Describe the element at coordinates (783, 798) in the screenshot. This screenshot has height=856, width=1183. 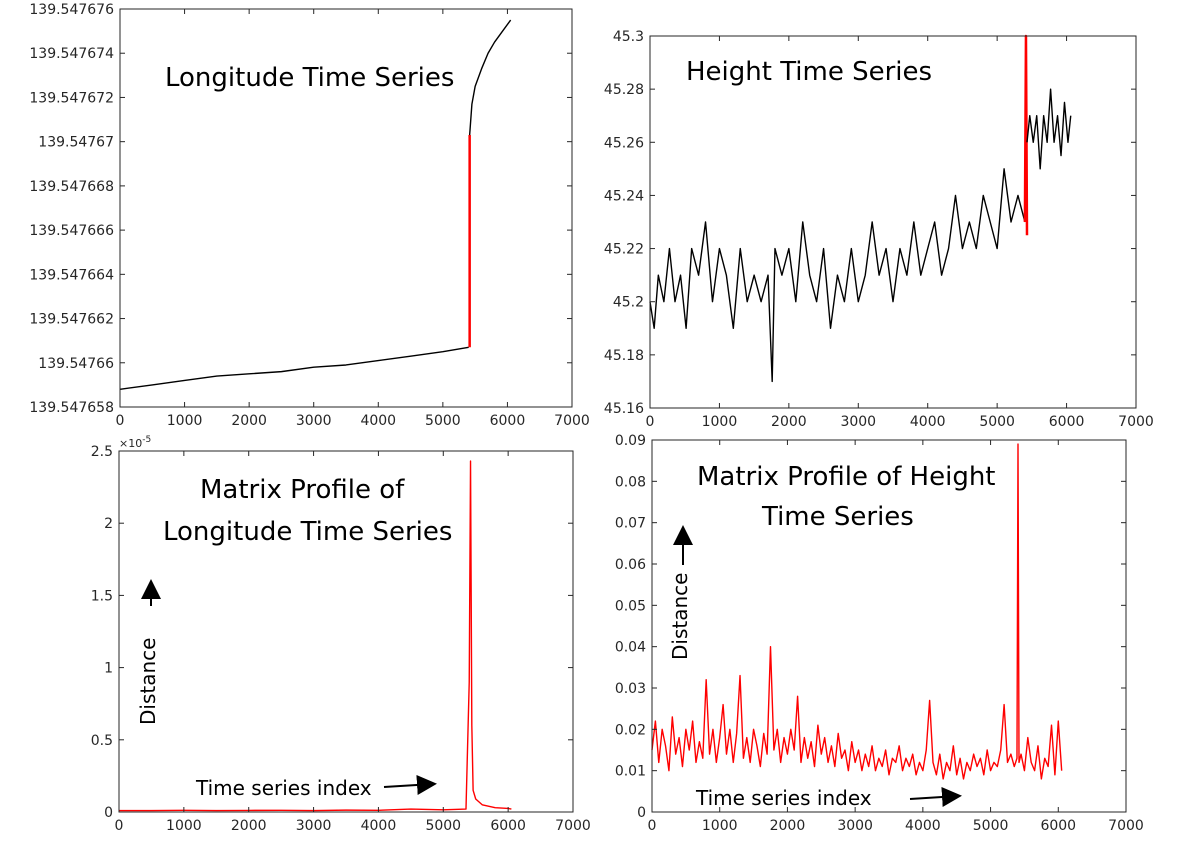
I see `mp-height-index-annotation: Time series index` at that location.